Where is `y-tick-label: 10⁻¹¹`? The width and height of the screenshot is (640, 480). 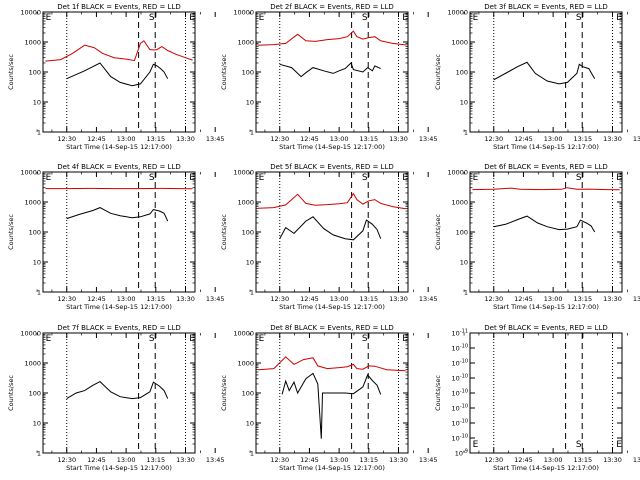 y-tick-label: 10⁻¹¹ is located at coordinates (460, 333).